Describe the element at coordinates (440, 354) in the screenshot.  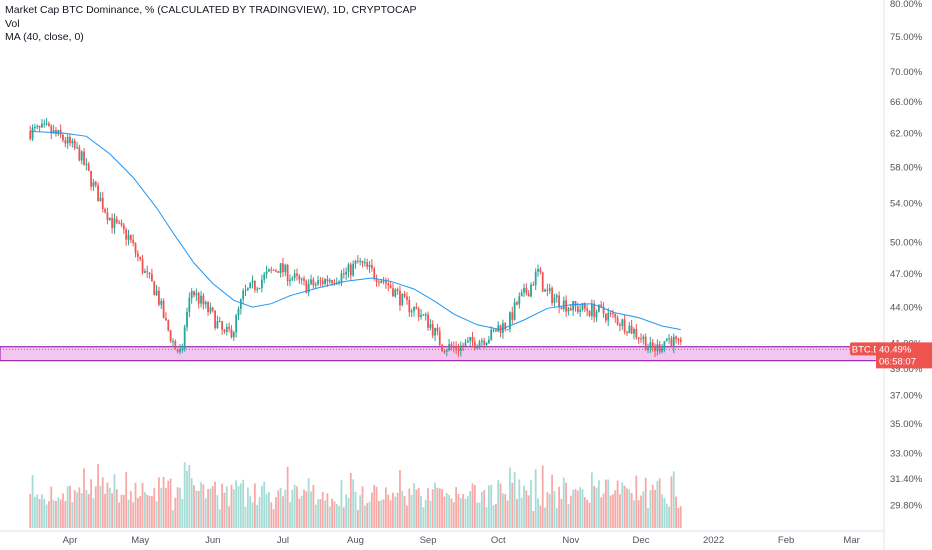
I see `support-zone` at that location.